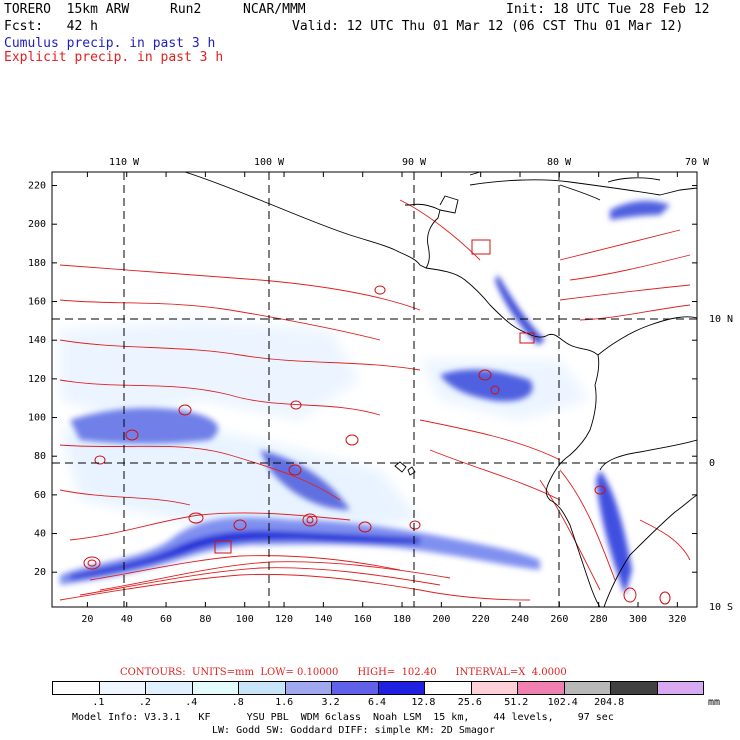 This screenshot has height=740, width=740. I want to click on explicit-label: Explicit precip. in past 3 h, so click(114, 57).